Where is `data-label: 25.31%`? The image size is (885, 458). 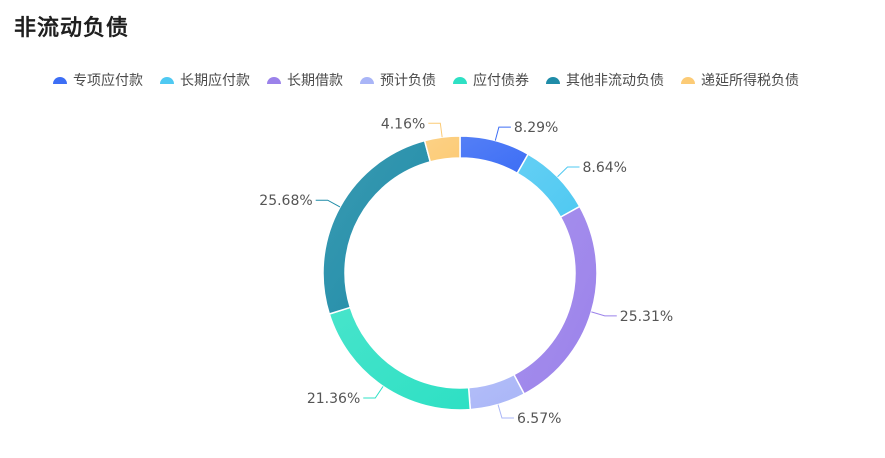
data-label: 25.31% is located at coordinates (646, 317).